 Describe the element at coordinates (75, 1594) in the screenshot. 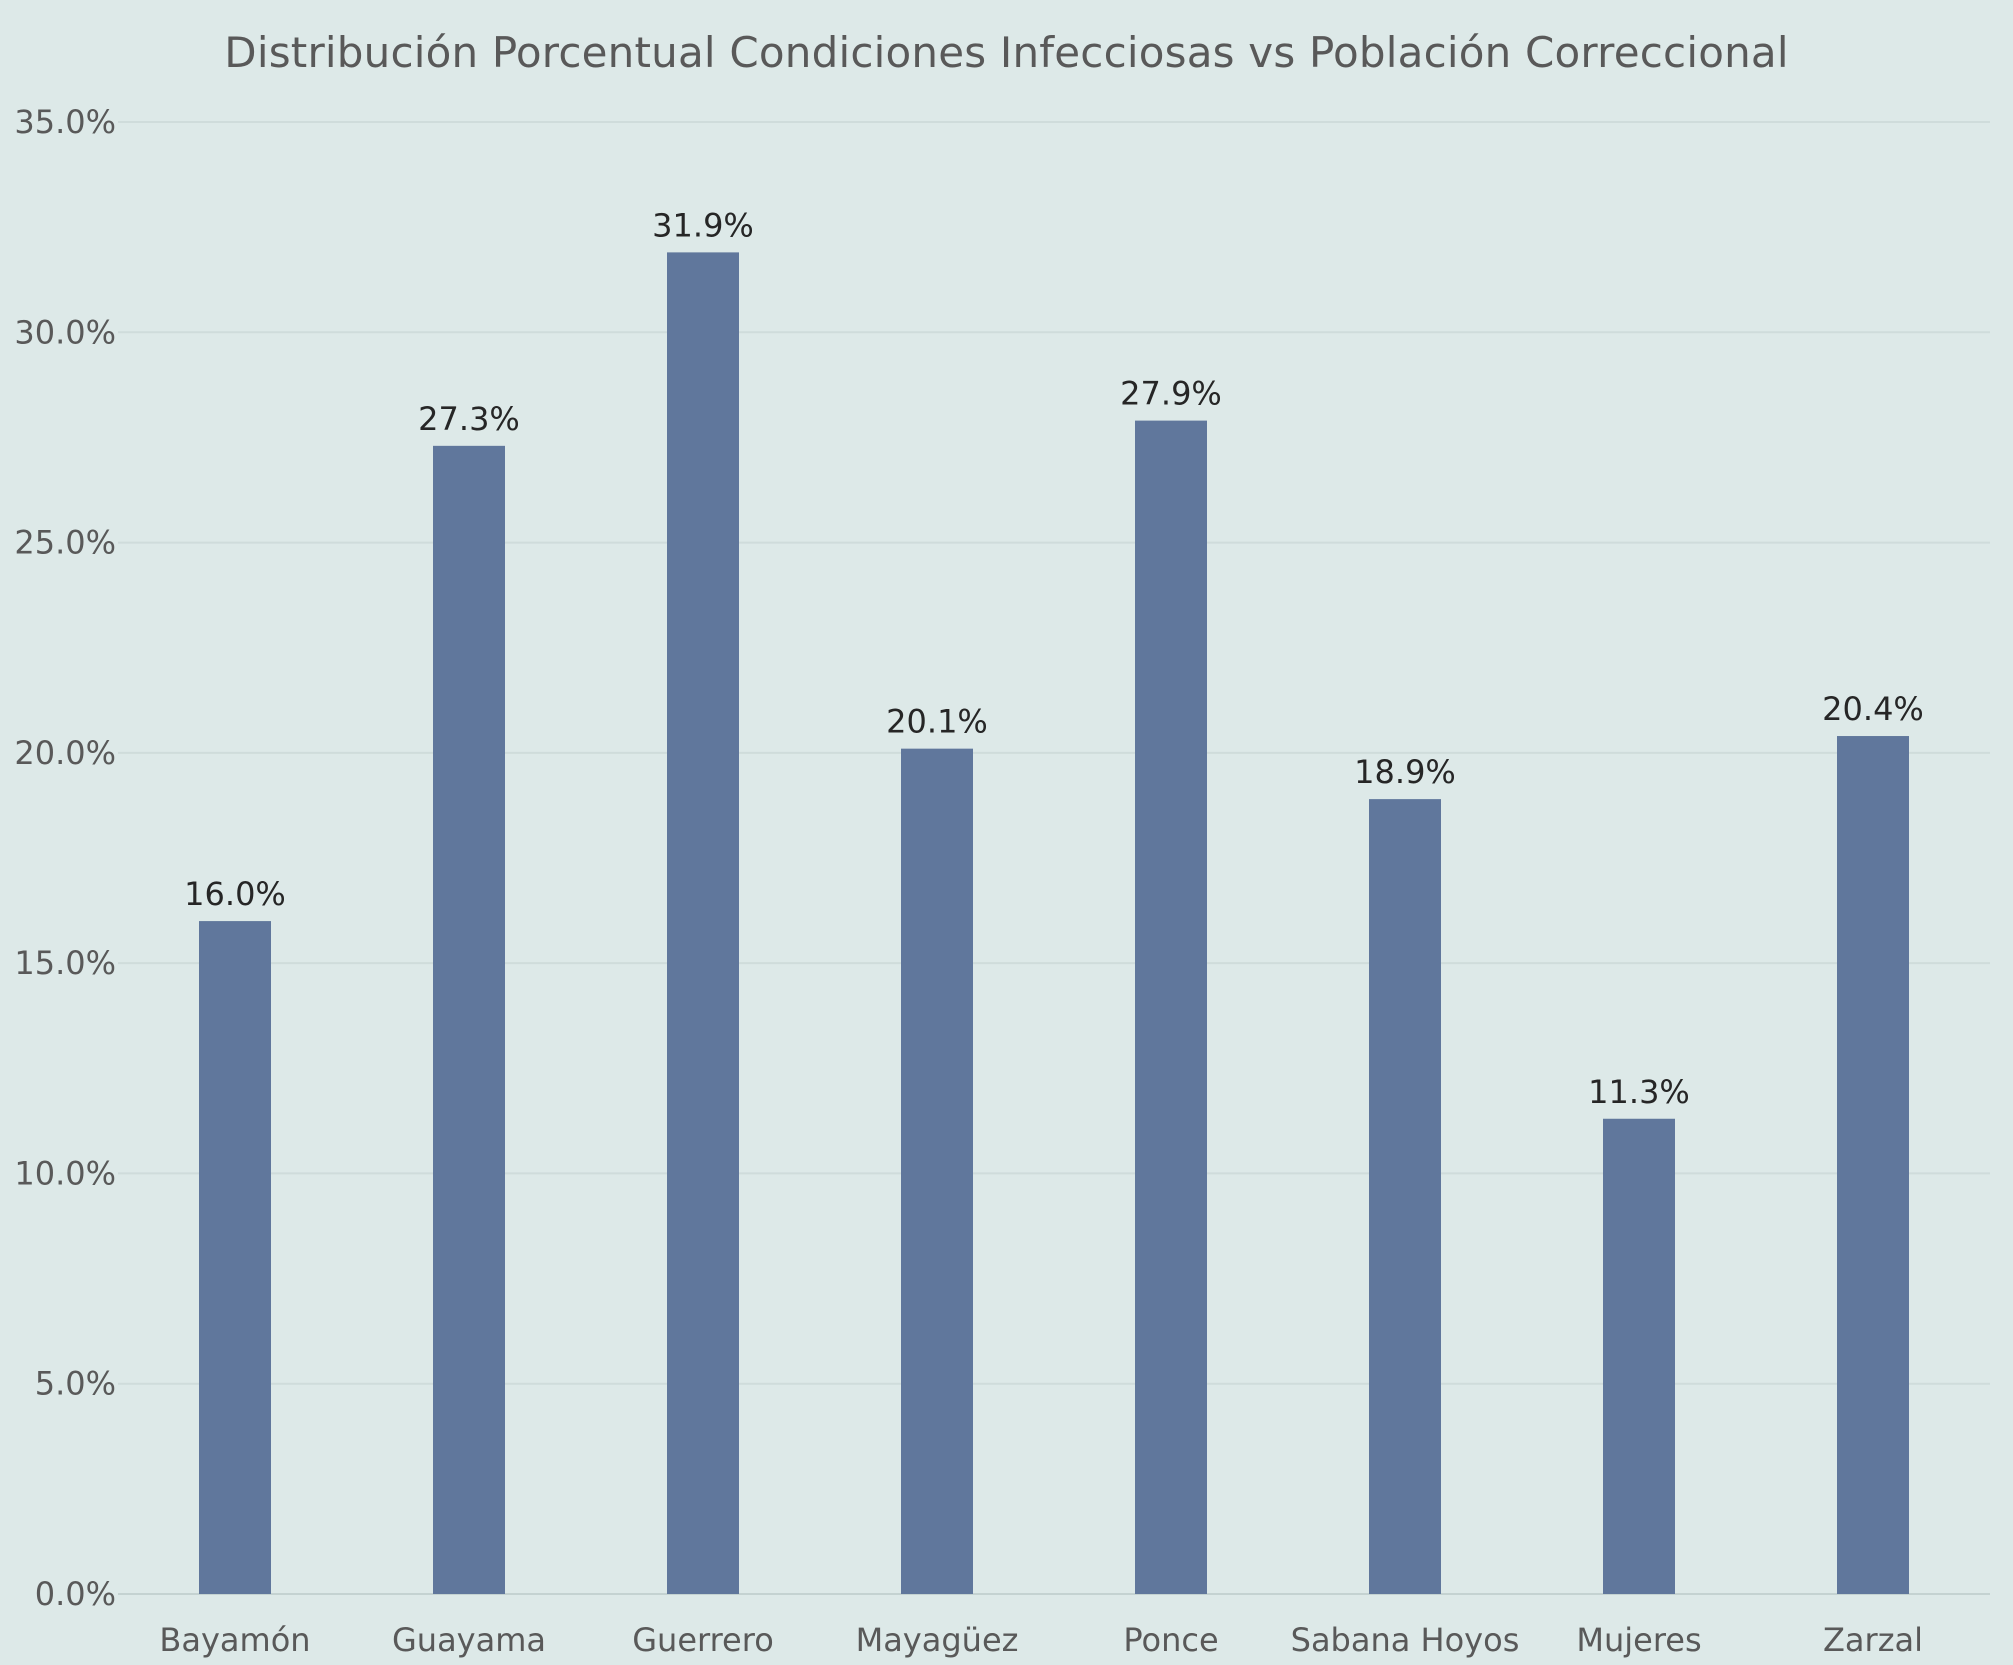

I see `y-tick-label: 0.0%` at that location.